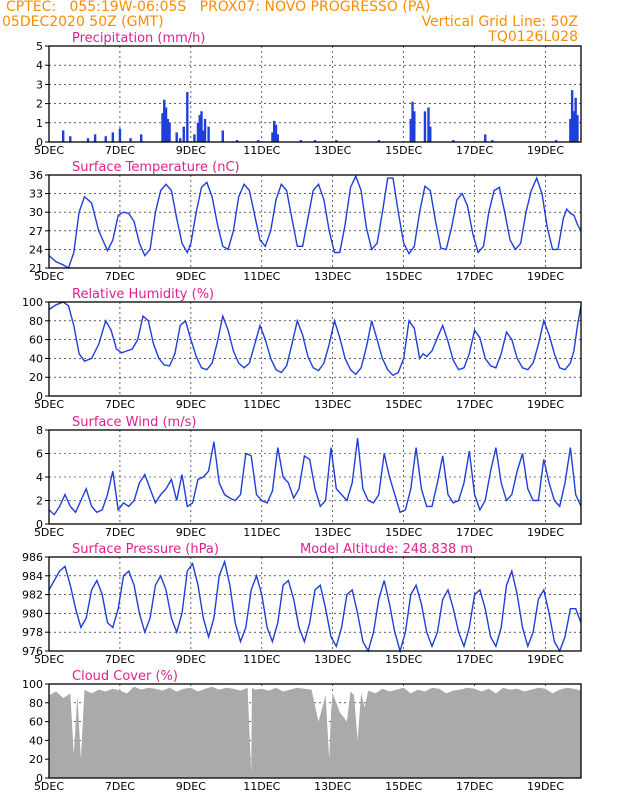 The image size is (618, 800). Describe the element at coordinates (332, 659) in the screenshot. I see `panel-5-x-tick-label: 13DEC` at that location.